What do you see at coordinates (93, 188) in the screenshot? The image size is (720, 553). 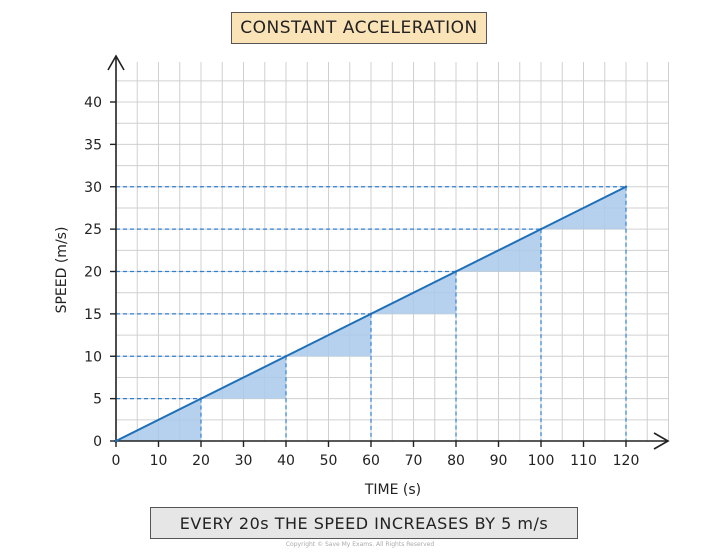 I see `y-tick-label: 30` at bounding box center [93, 188].